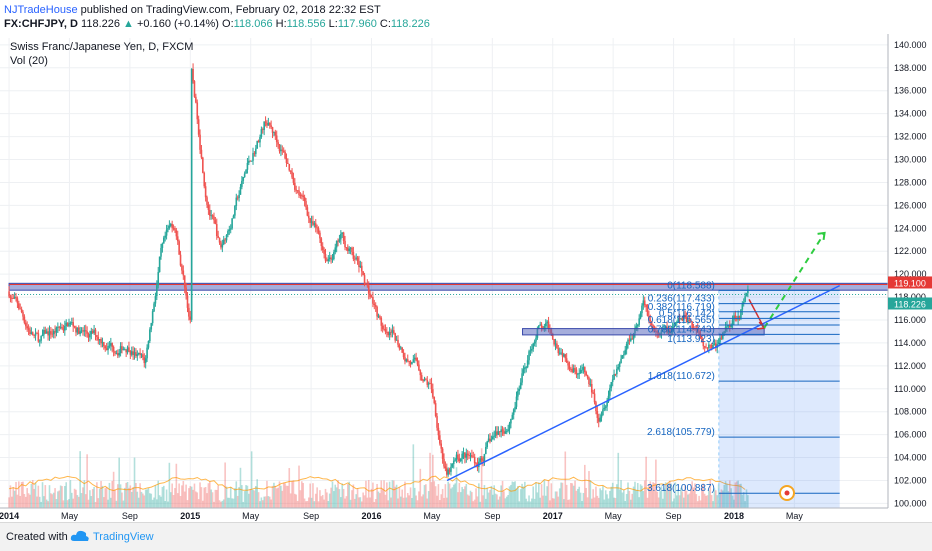  What do you see at coordinates (756, 314) in the screenshot?
I see `projection-down-arrow` at bounding box center [756, 314].